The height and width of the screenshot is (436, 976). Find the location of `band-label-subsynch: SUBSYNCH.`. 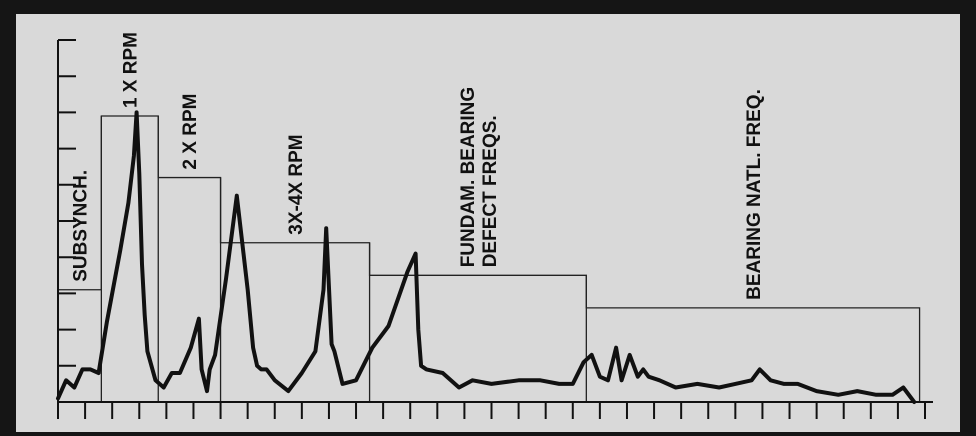

band-label-subsynch: SUBSYNCH. is located at coordinates (81, 226).